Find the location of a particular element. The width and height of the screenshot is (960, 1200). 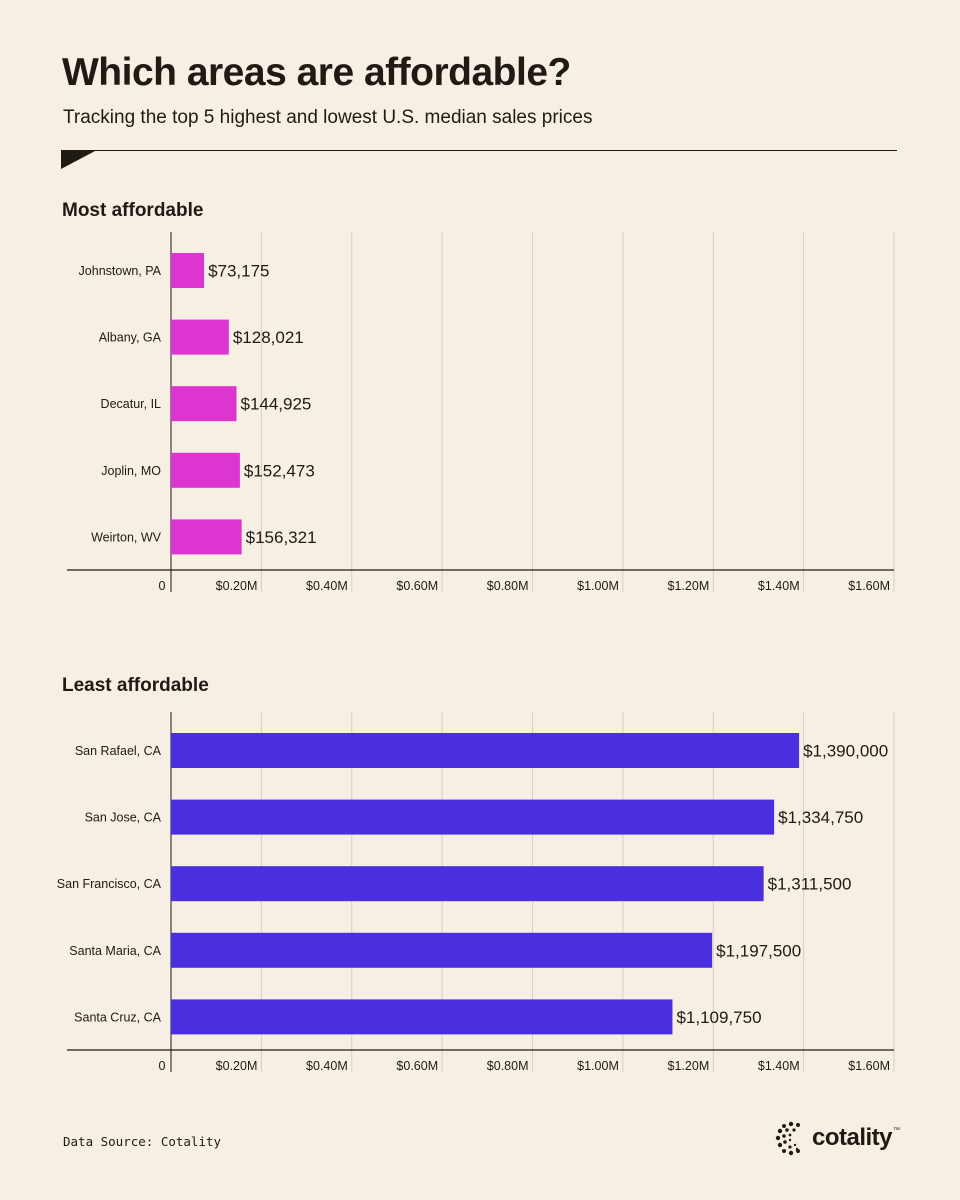

category-label: San Francisco, CA is located at coordinates (109, 884).